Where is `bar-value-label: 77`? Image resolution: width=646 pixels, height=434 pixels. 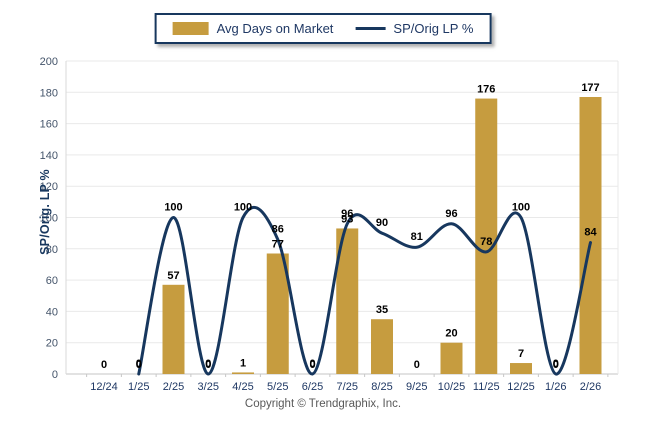
bar-value-label: 77 is located at coordinates (278, 244).